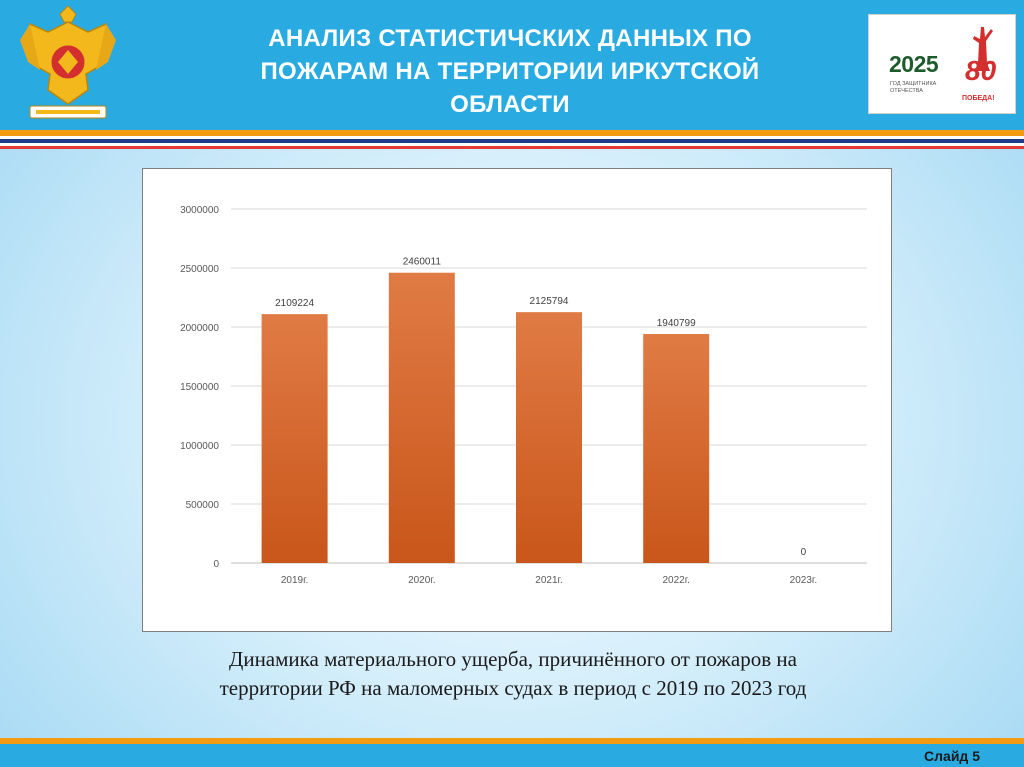 The width and height of the screenshot is (1024, 767). I want to click on data-label: 2109224, so click(294, 303).